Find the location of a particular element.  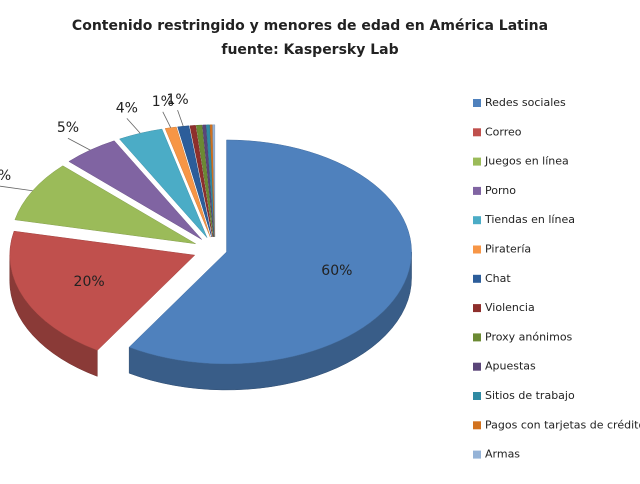

legend-label: Tiendas en línea is located at coordinates (529, 219).